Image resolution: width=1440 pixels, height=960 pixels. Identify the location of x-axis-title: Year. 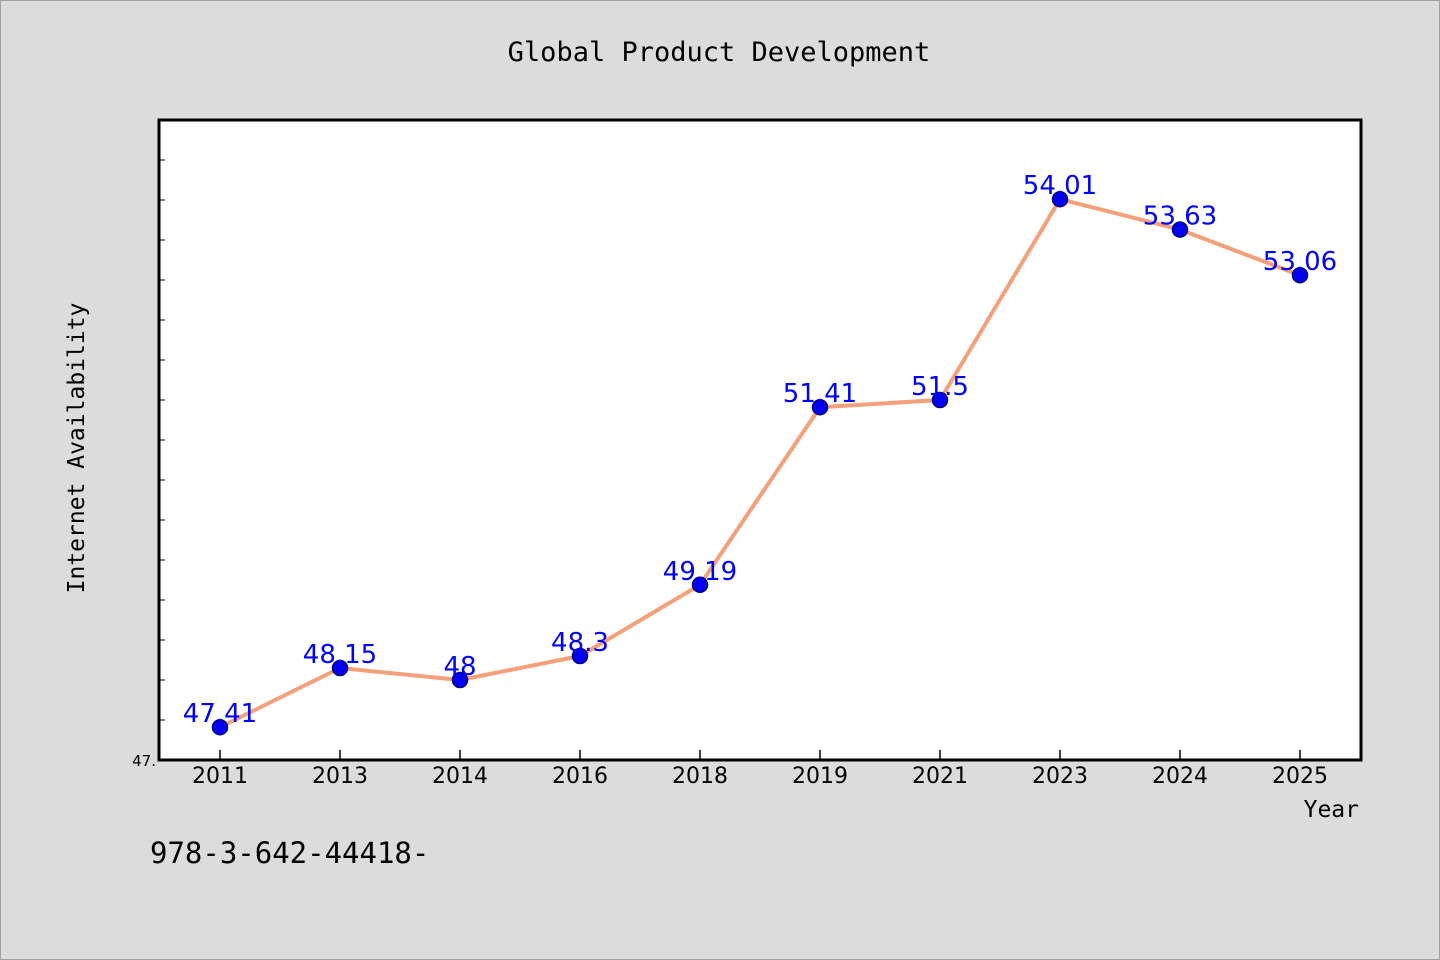
(1331, 810).